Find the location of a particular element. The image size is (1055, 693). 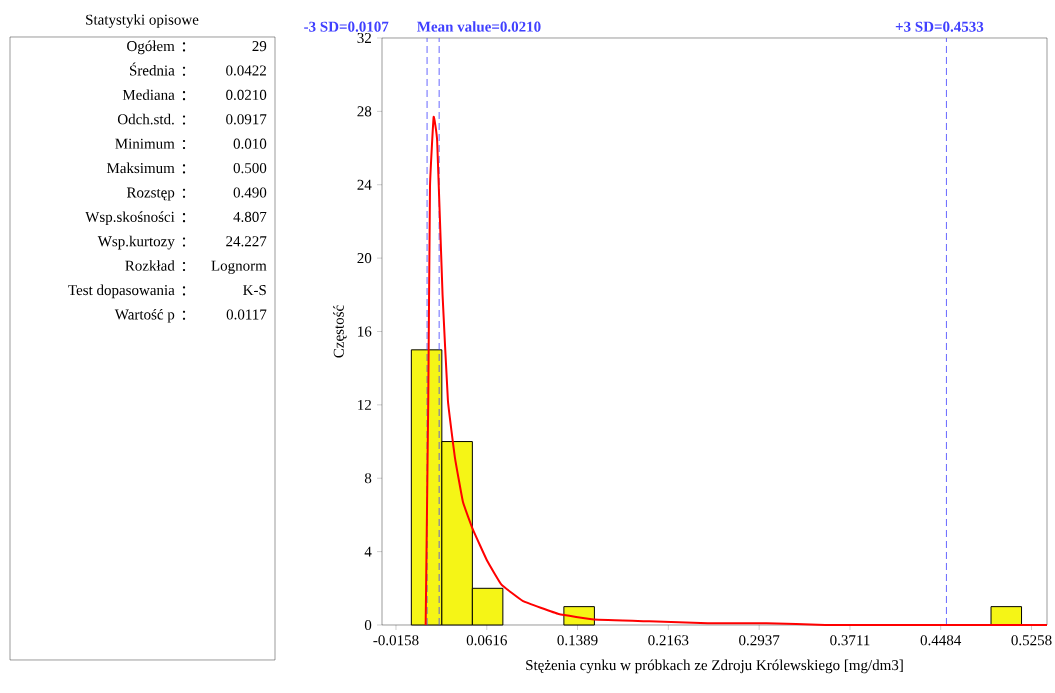

x-tick-label: 0.4484 is located at coordinates (941, 640).